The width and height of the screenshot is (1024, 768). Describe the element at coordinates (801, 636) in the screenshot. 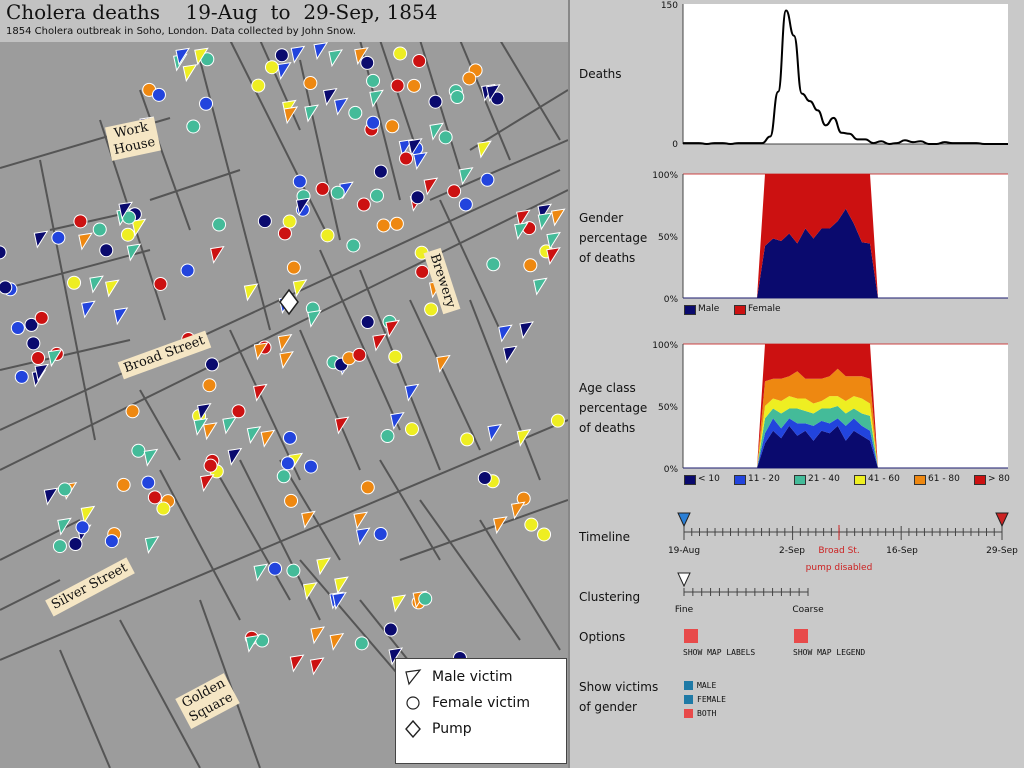

I see `show-map-legend-toggle` at that location.